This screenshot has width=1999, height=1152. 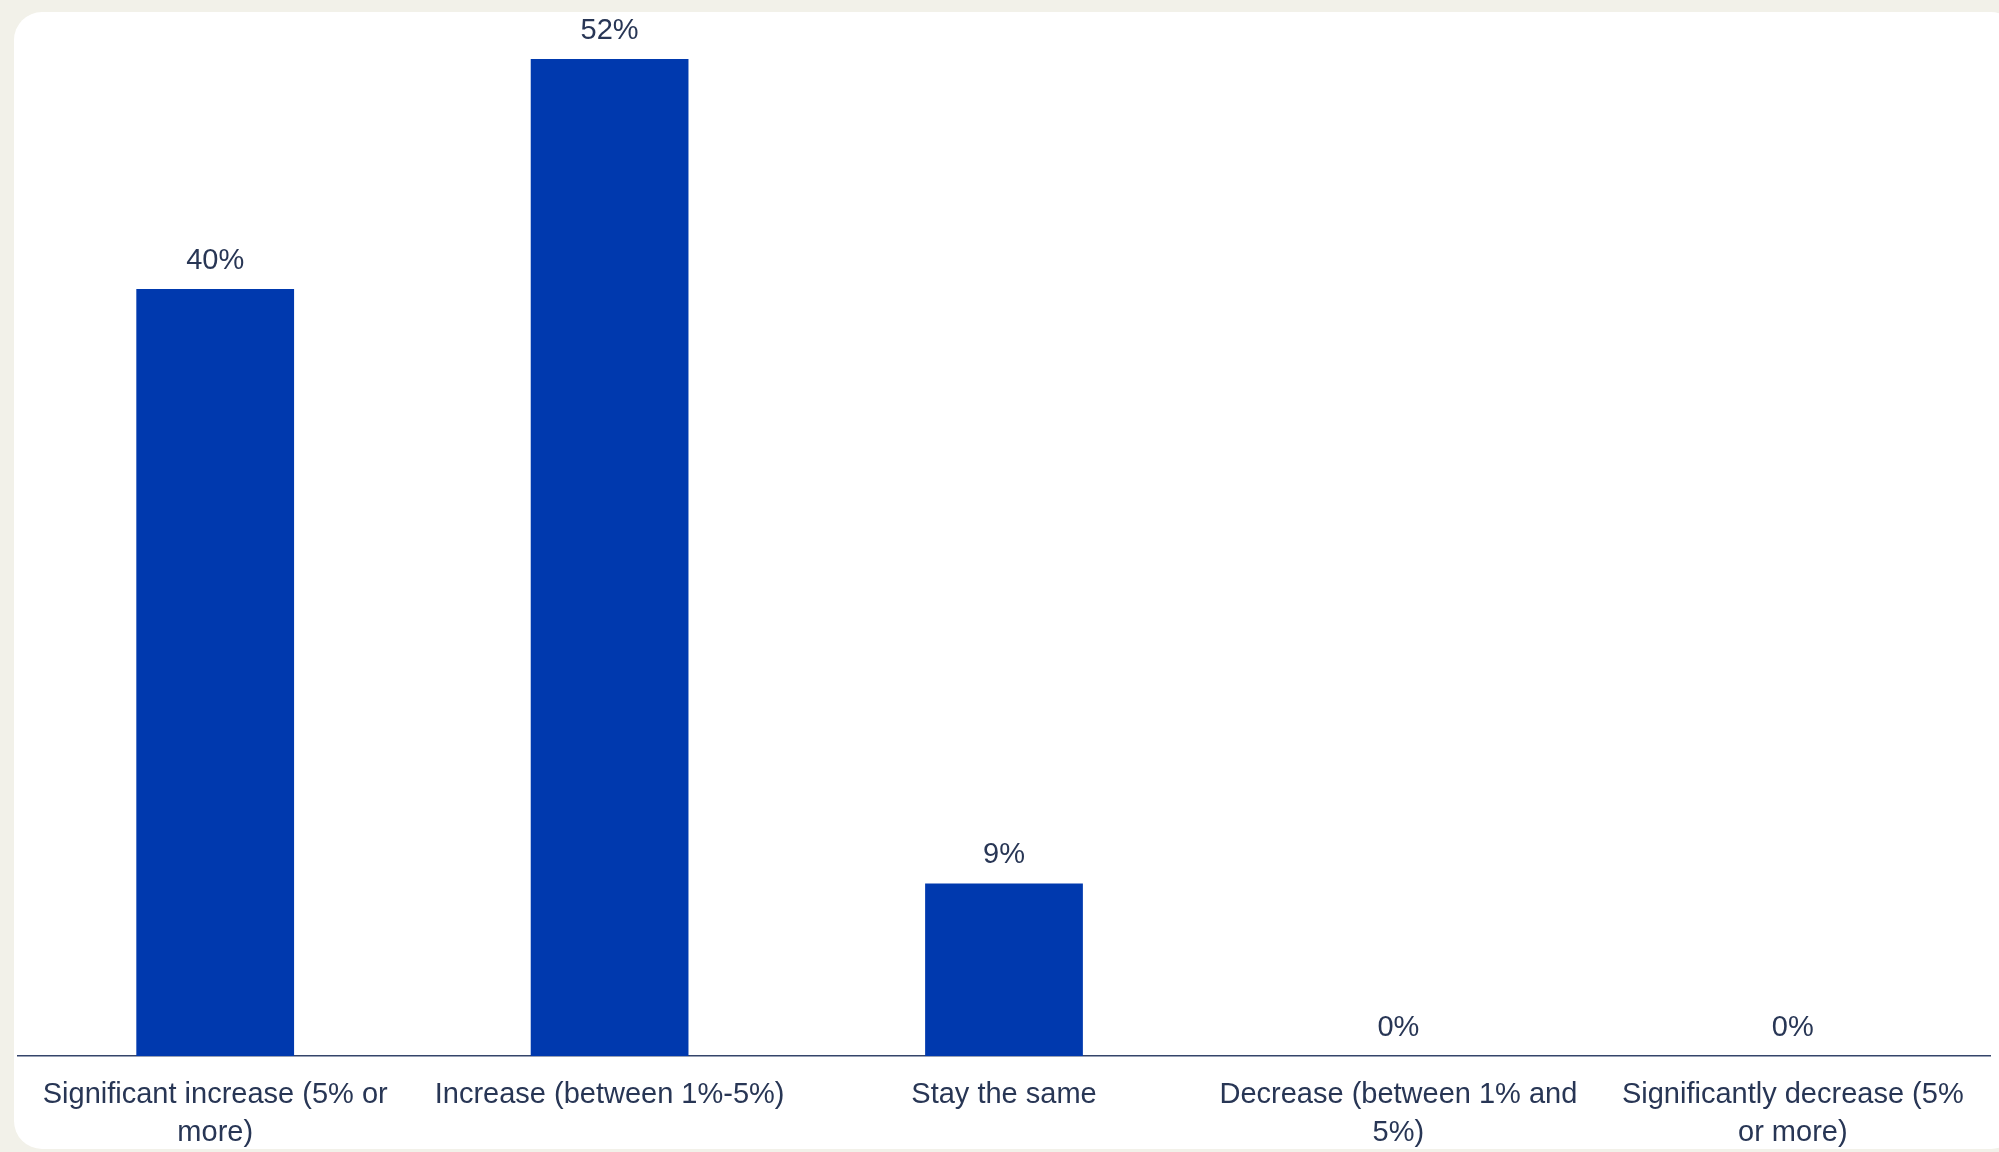 What do you see at coordinates (215, 258) in the screenshot?
I see `data-label: 40%` at bounding box center [215, 258].